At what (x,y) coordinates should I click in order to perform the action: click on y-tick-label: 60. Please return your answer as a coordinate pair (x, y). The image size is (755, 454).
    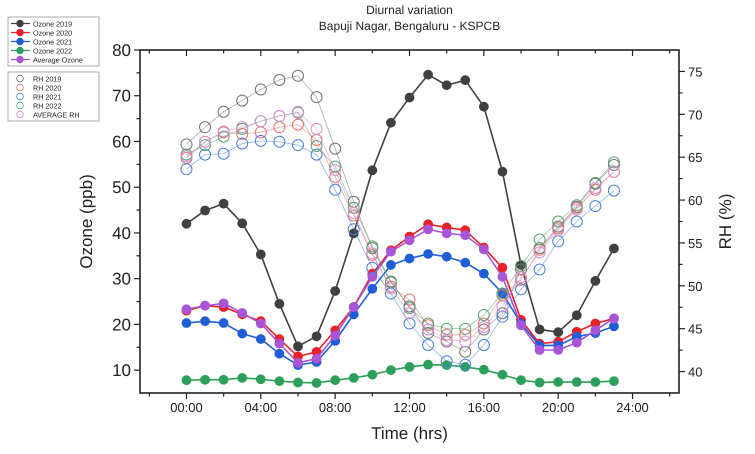
    Looking at the image, I should click on (121, 142).